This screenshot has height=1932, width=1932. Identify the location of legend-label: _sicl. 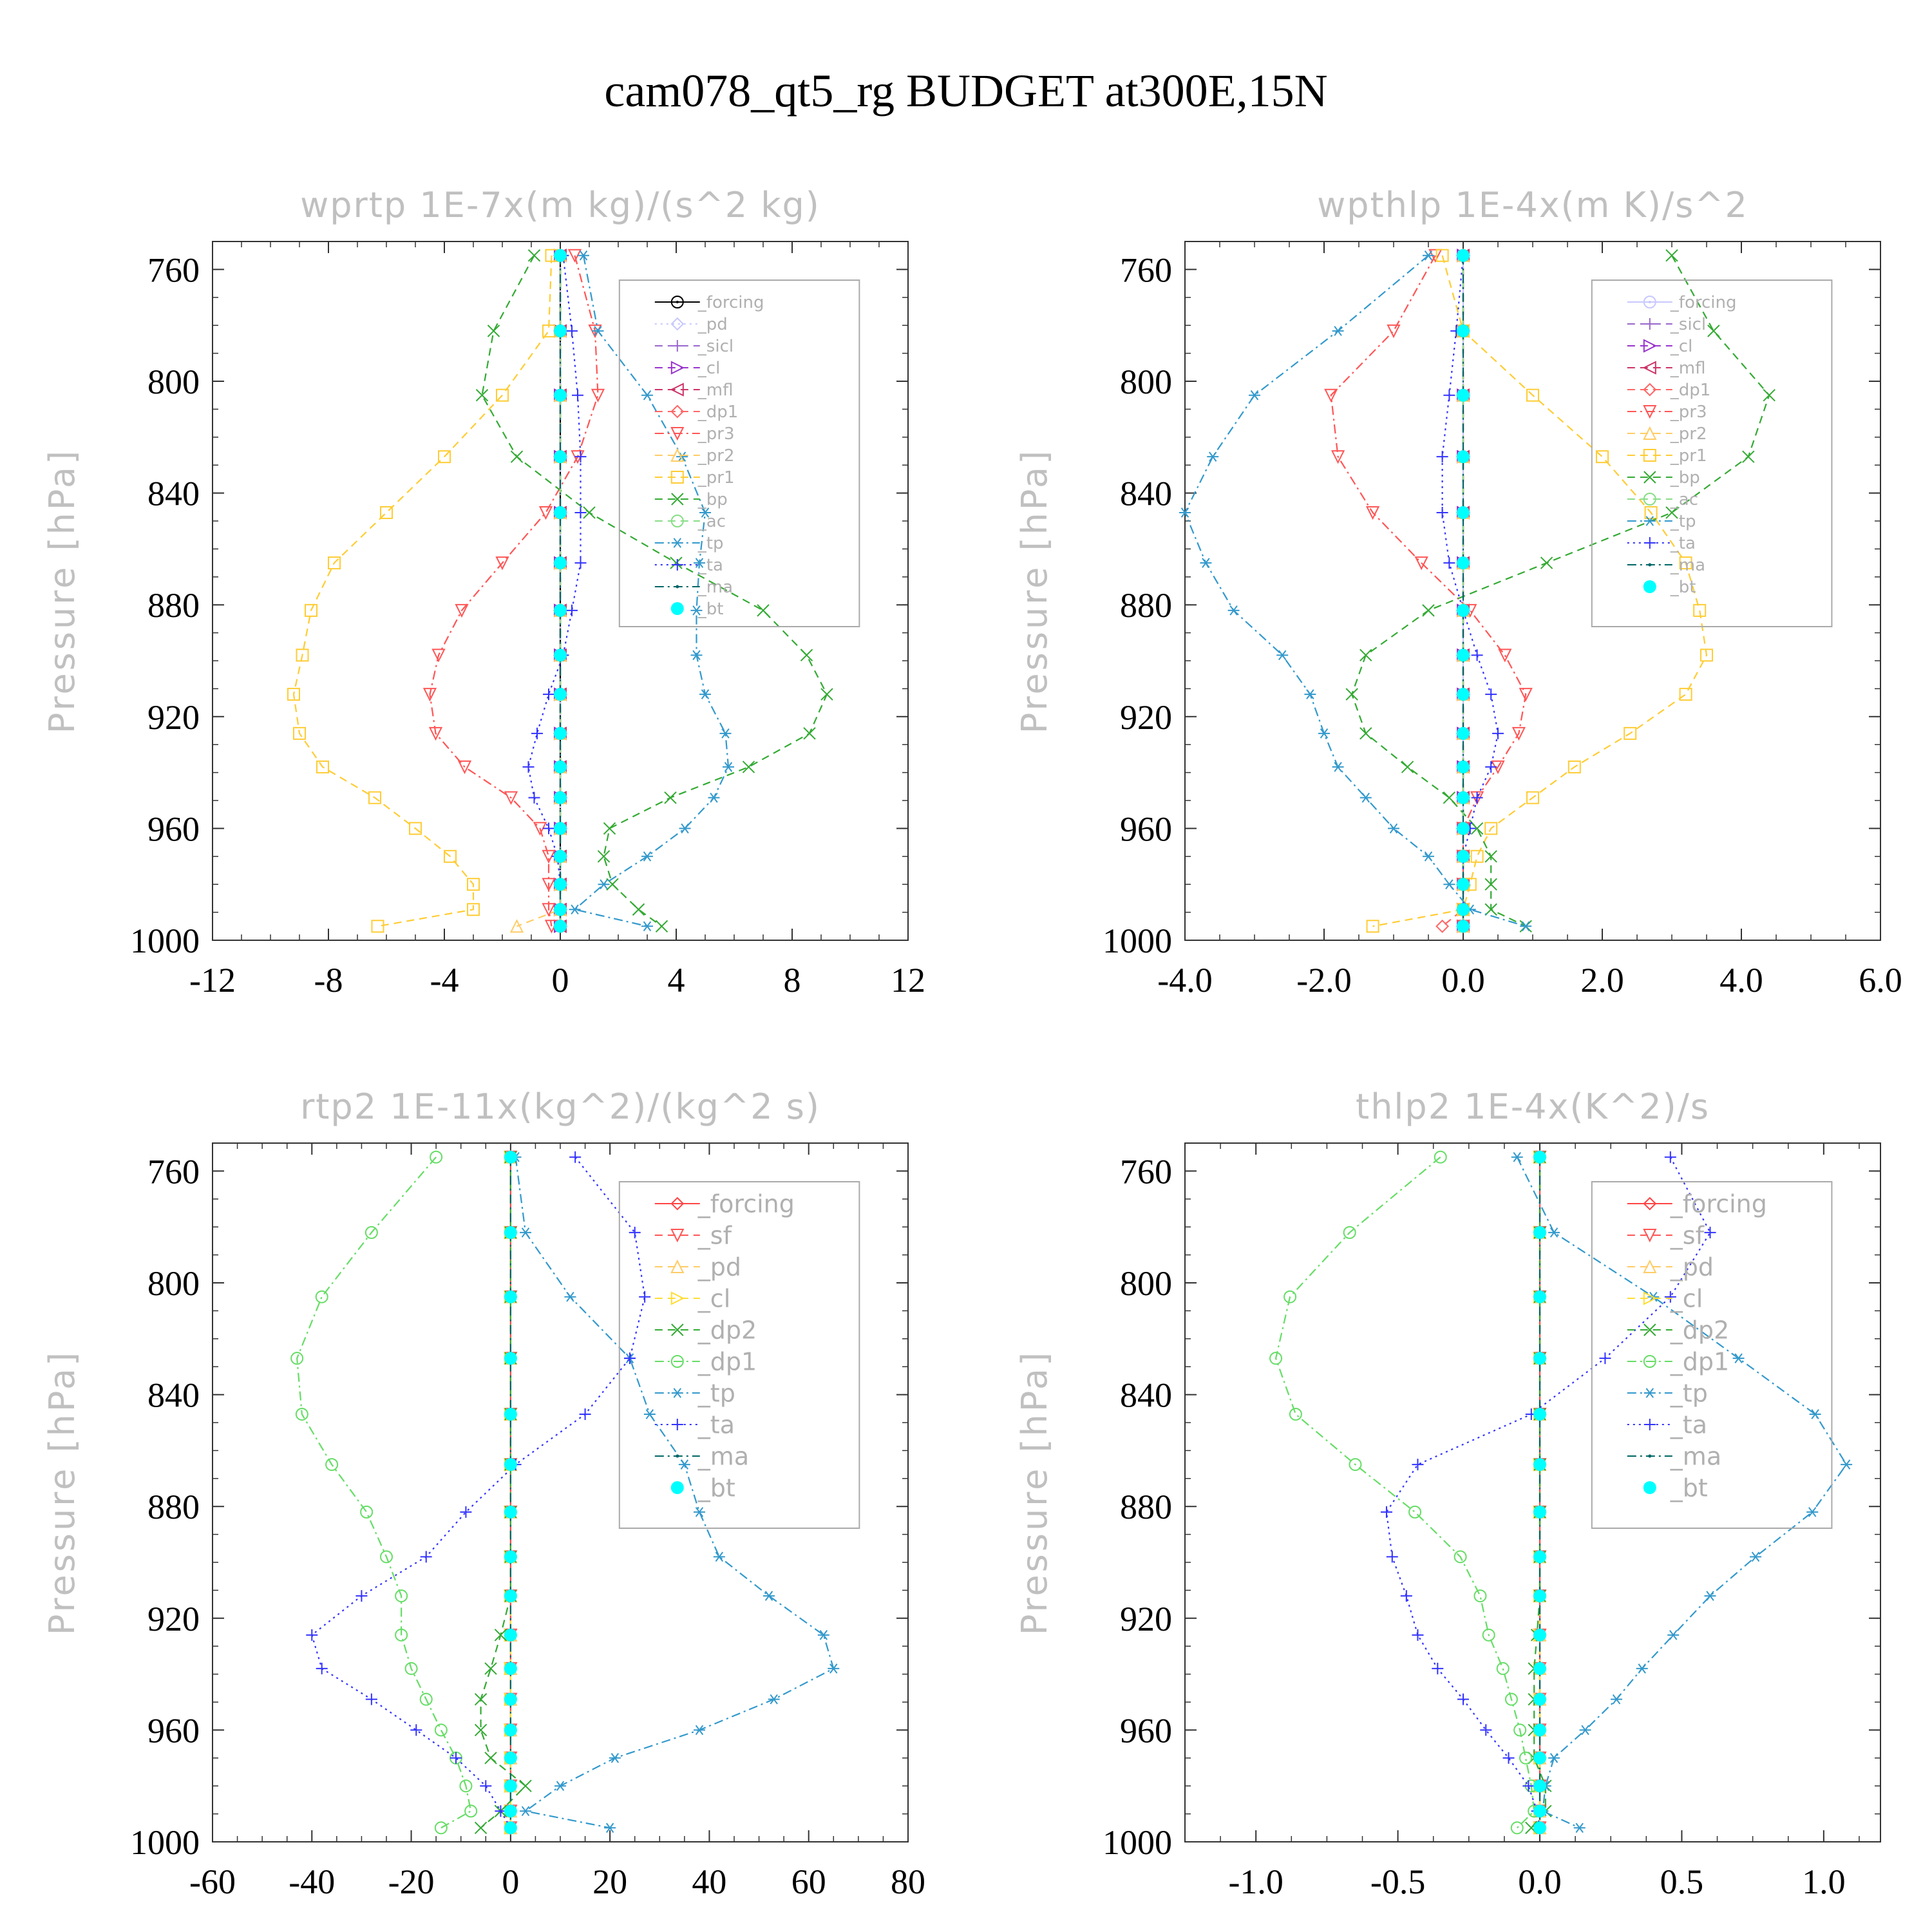
(1688, 325).